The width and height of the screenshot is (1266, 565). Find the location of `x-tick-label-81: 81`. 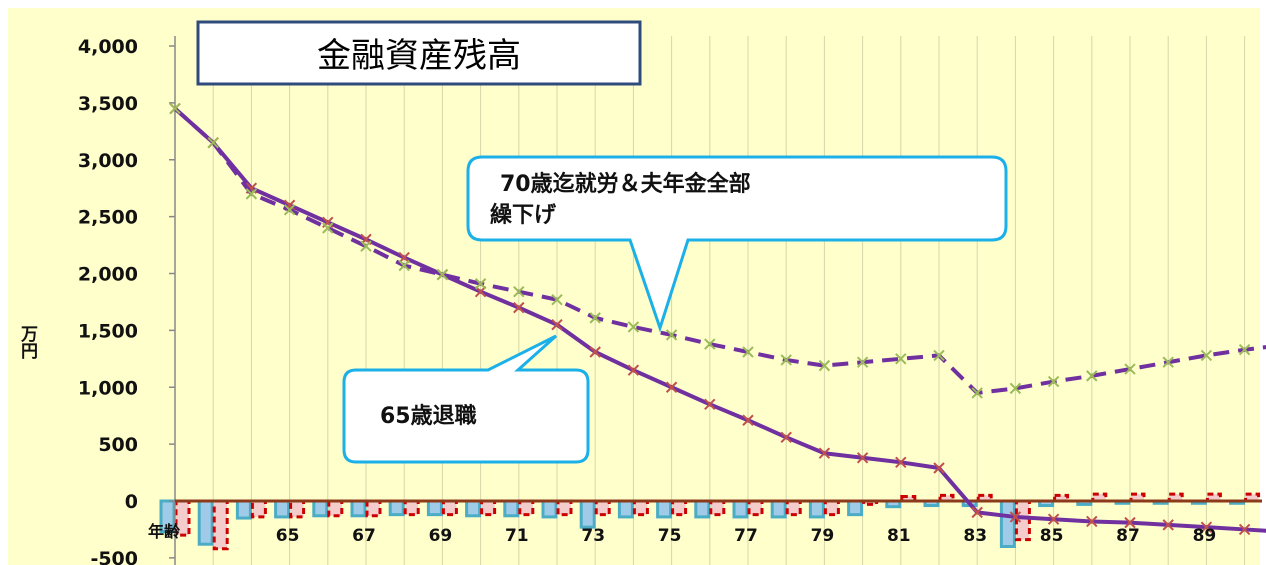

x-tick-label-81: 81 is located at coordinates (899, 536).